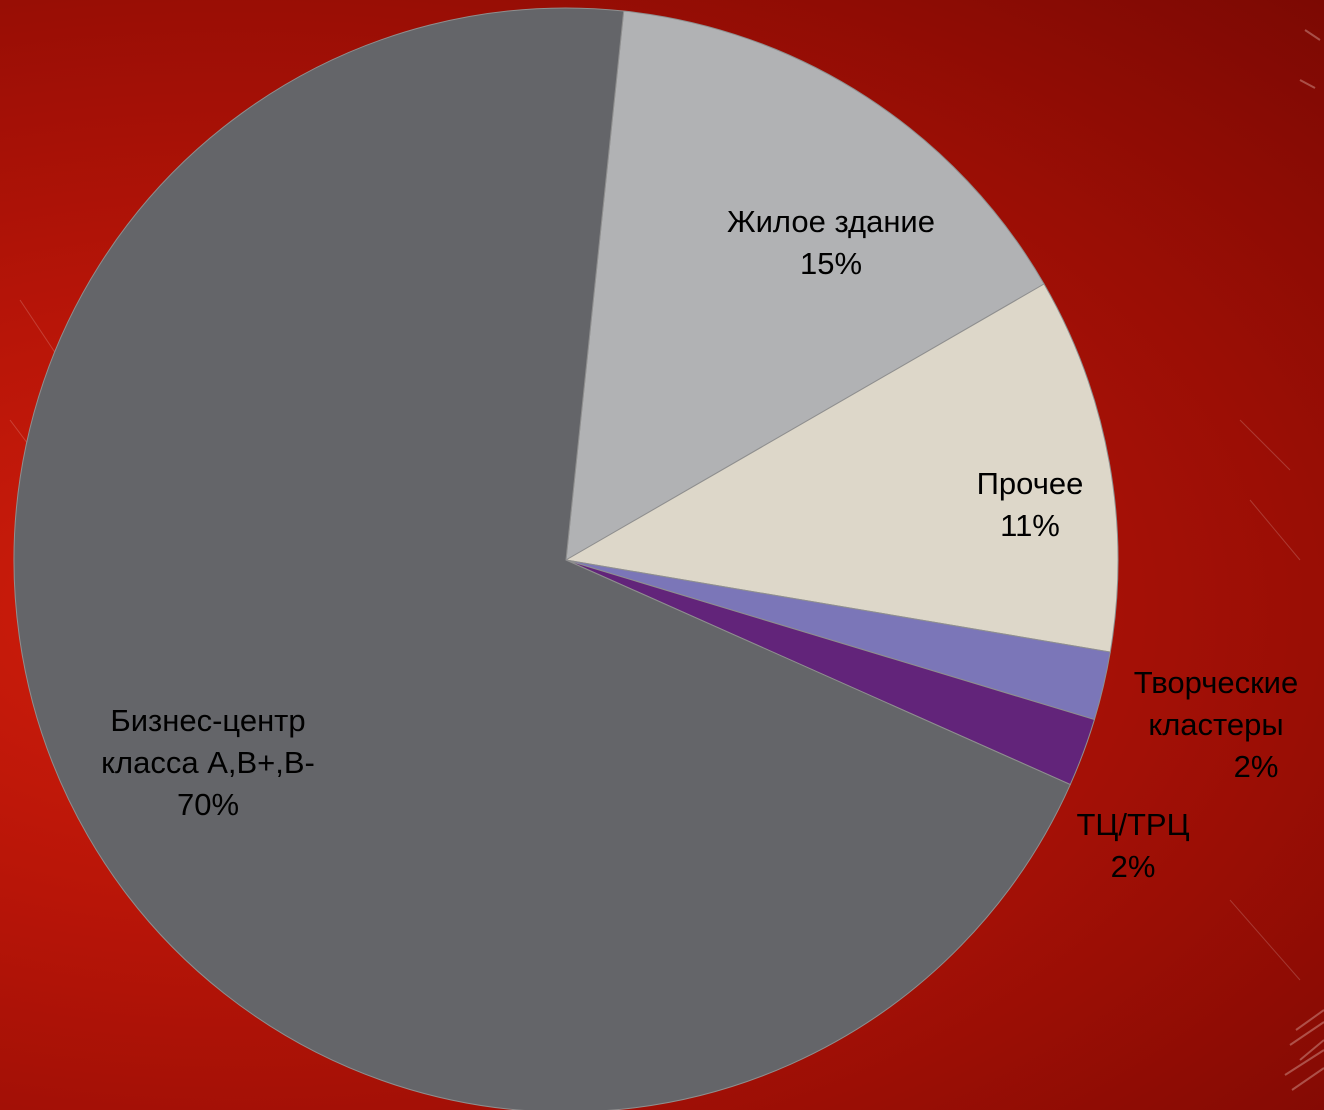  Describe the element at coordinates (1030, 505) in the screenshot. I see `slice-label-other: Прочее 11%` at that location.